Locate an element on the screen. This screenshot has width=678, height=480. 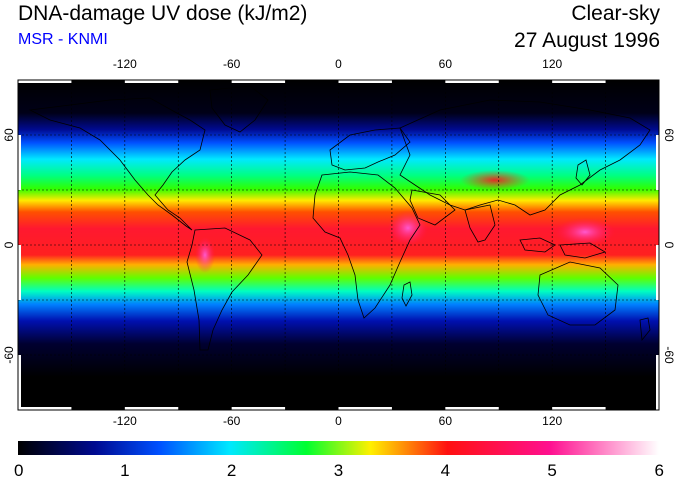
longitude-labels-bottom: -120 -60 0 60 120 is located at coordinates (338, 421).